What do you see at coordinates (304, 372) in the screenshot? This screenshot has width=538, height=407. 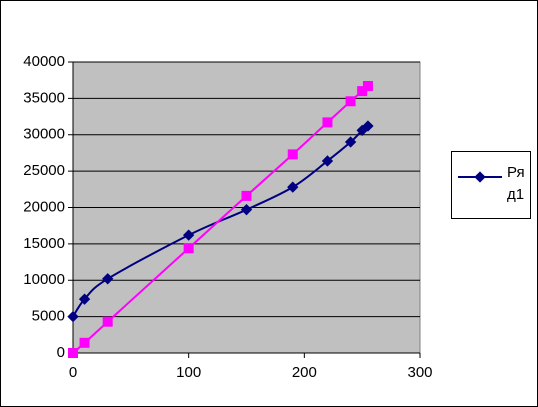 I see `x-tick-label: 200` at bounding box center [304, 372].